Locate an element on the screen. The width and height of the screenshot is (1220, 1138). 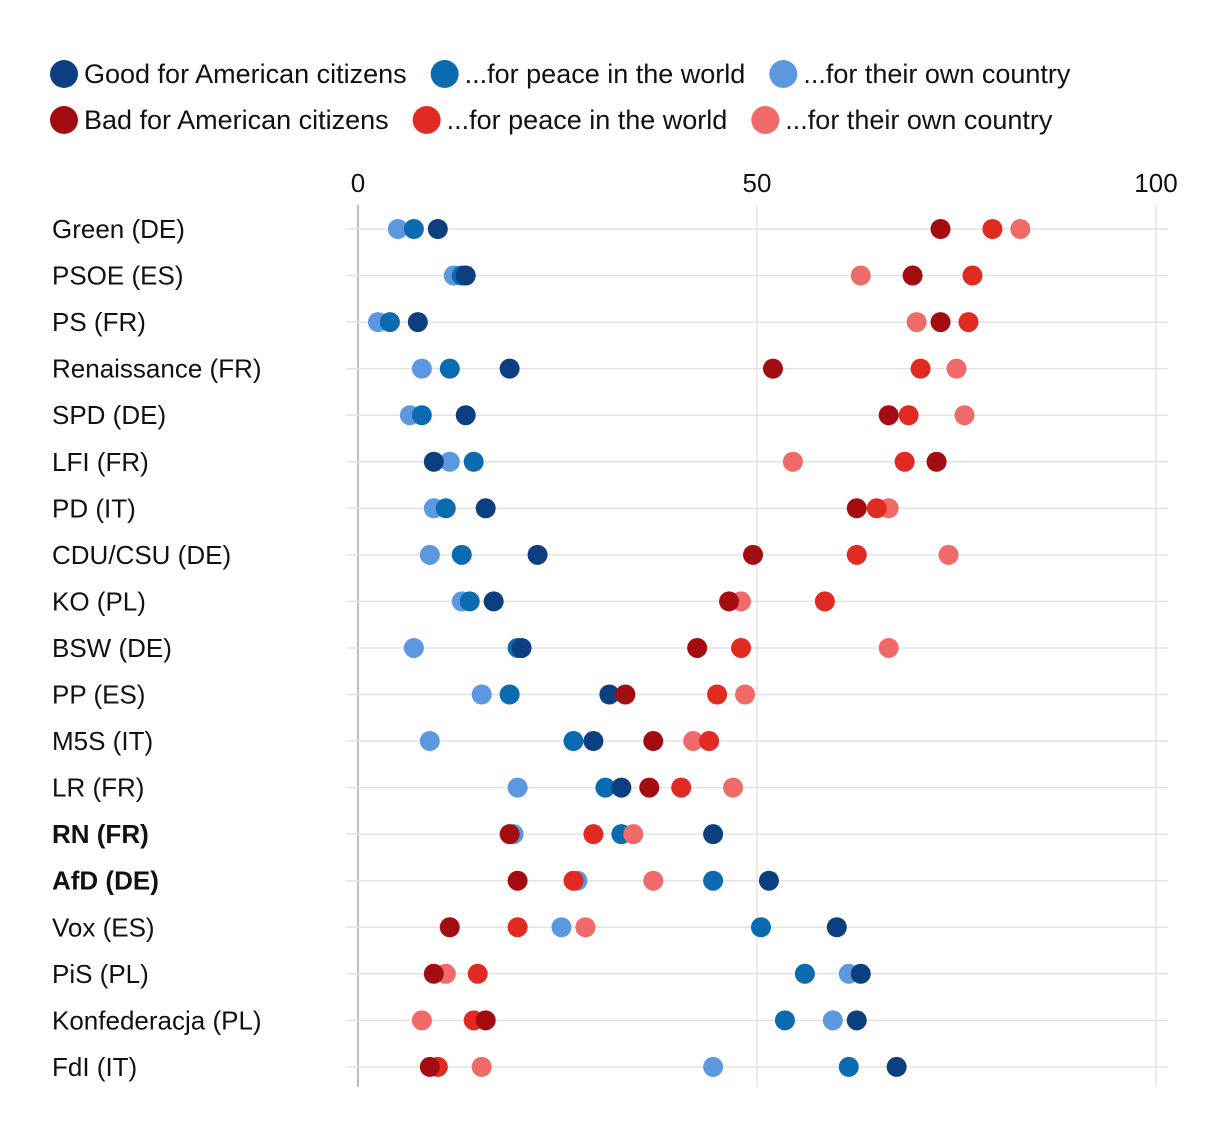
point-fa-konfederacja-pl is located at coordinates (856, 1020).